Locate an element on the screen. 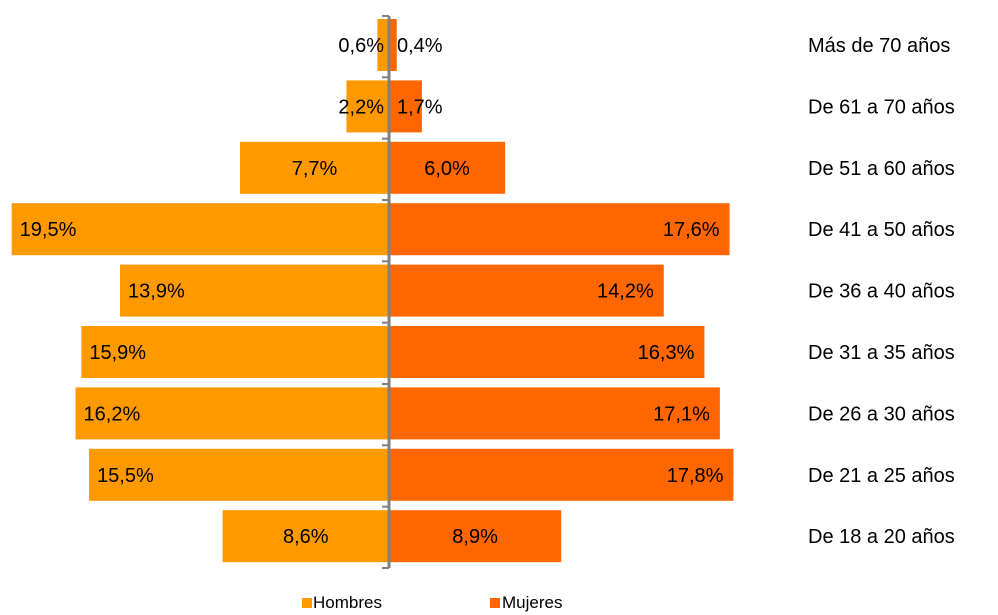 This screenshot has width=998, height=615. category-label-de-18-a-20-anos: De 18 a 20 años is located at coordinates (881, 537).